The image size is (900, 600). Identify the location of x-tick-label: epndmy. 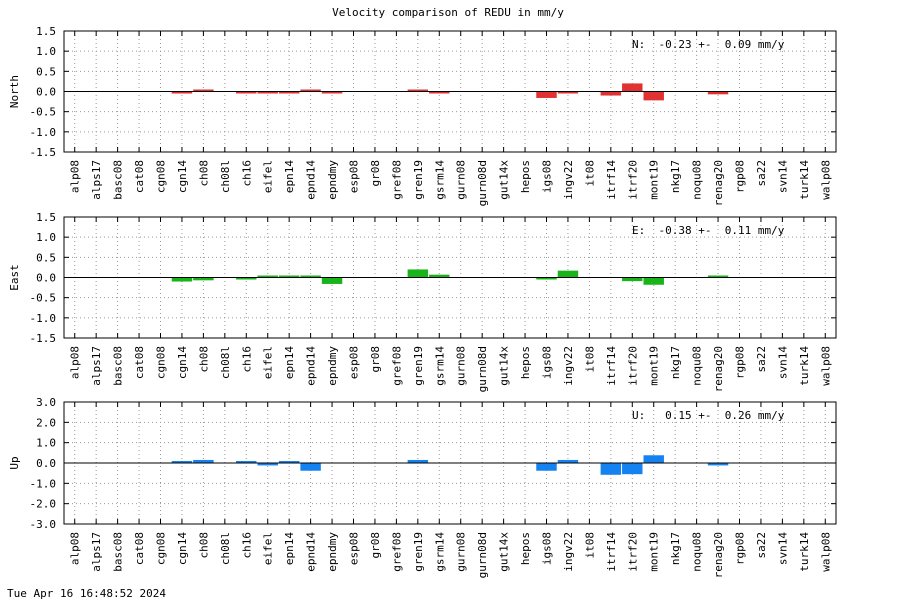
(332, 552).